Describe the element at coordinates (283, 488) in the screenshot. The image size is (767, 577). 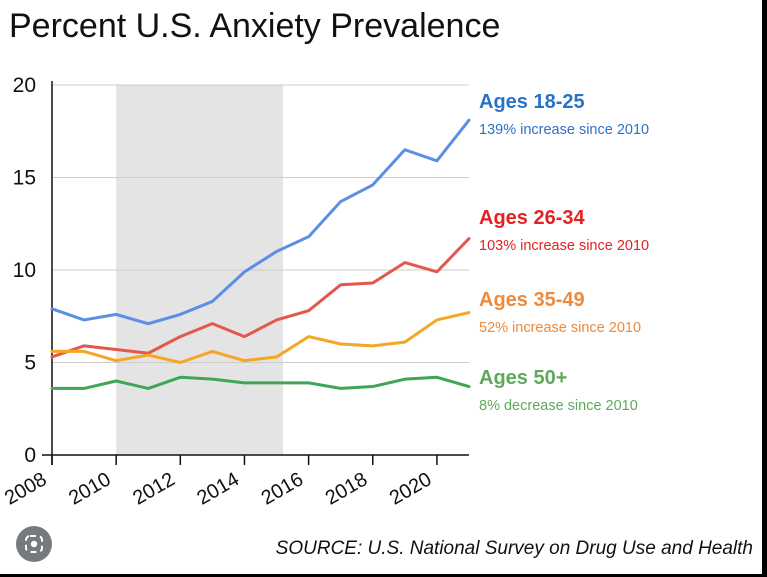
I see `x-tick-label: 2016` at that location.